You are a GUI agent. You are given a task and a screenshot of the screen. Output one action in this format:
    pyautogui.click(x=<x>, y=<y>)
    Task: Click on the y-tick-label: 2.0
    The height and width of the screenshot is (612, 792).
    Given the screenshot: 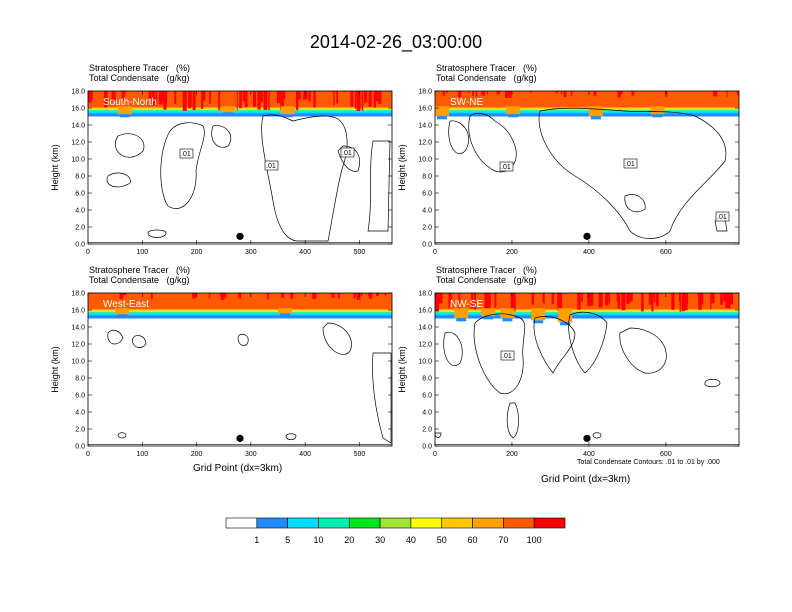 What is the action you would take?
    pyautogui.click(x=80, y=430)
    